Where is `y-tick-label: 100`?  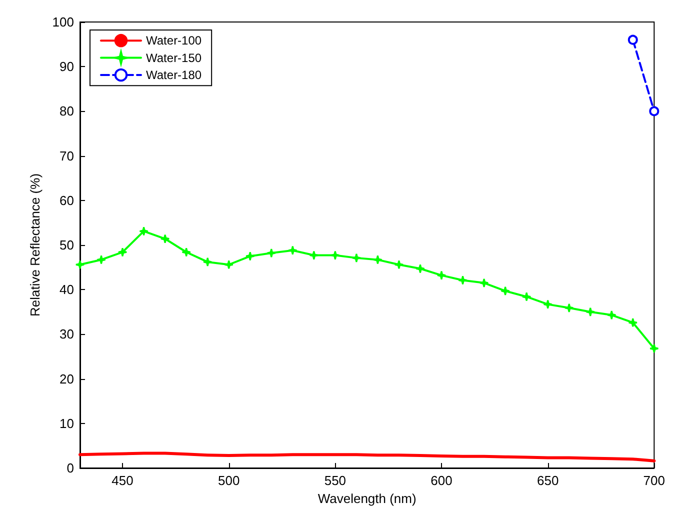 y-tick-label: 100 is located at coordinates (63, 22).